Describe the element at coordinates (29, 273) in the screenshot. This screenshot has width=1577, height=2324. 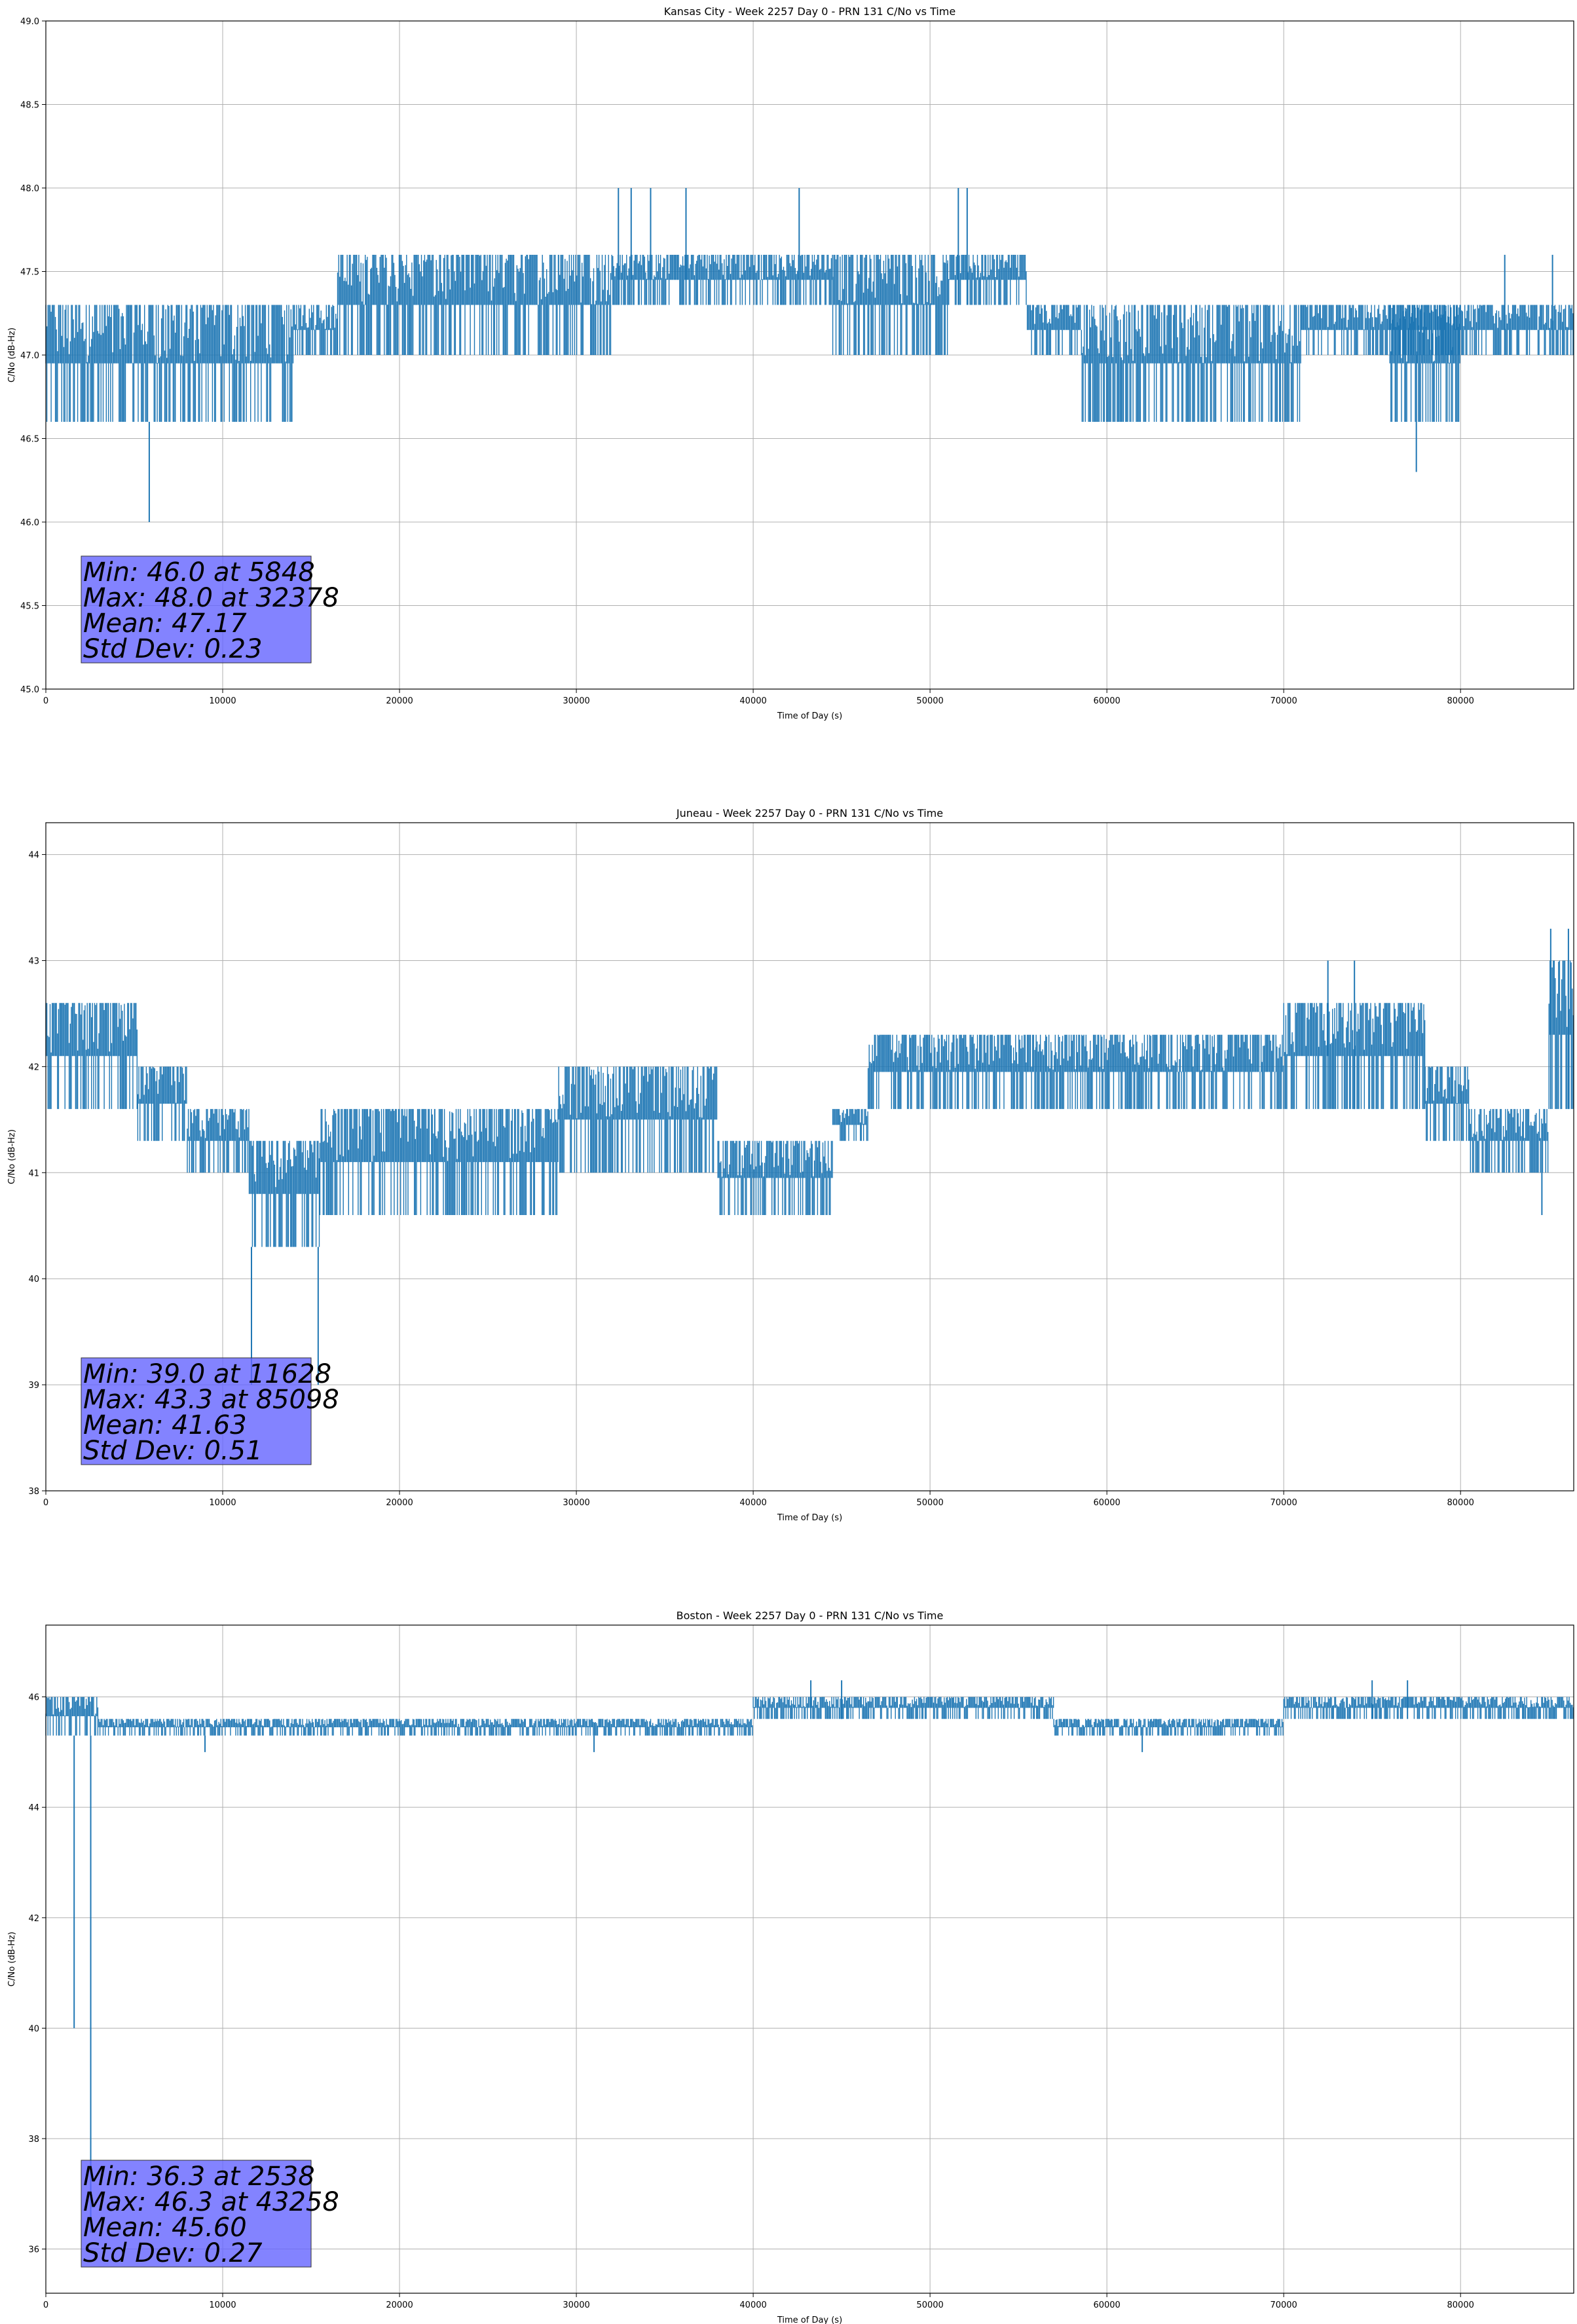
I see `y-tick-label: 47.5` at that location.